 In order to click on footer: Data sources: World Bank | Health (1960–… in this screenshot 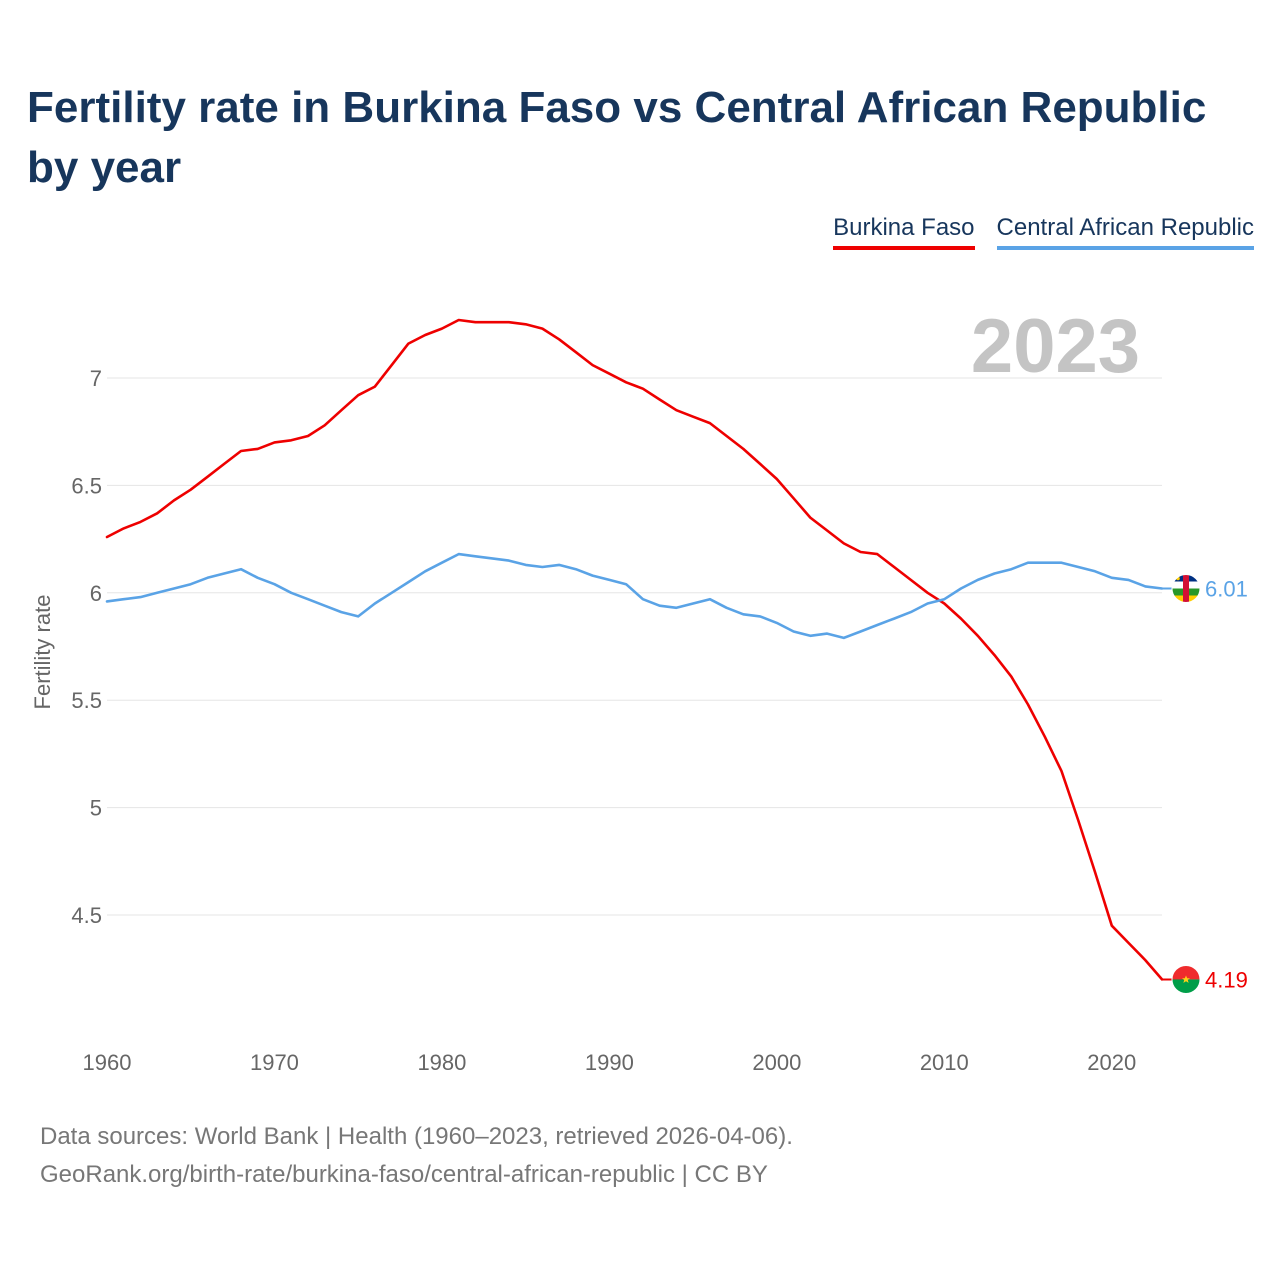, I will do `click(416, 1156)`.